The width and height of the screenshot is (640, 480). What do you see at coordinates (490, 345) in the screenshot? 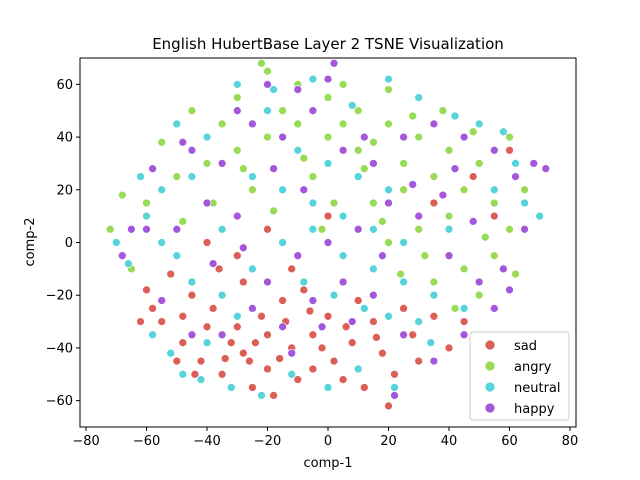
I see `legend-marker-sad` at bounding box center [490, 345].